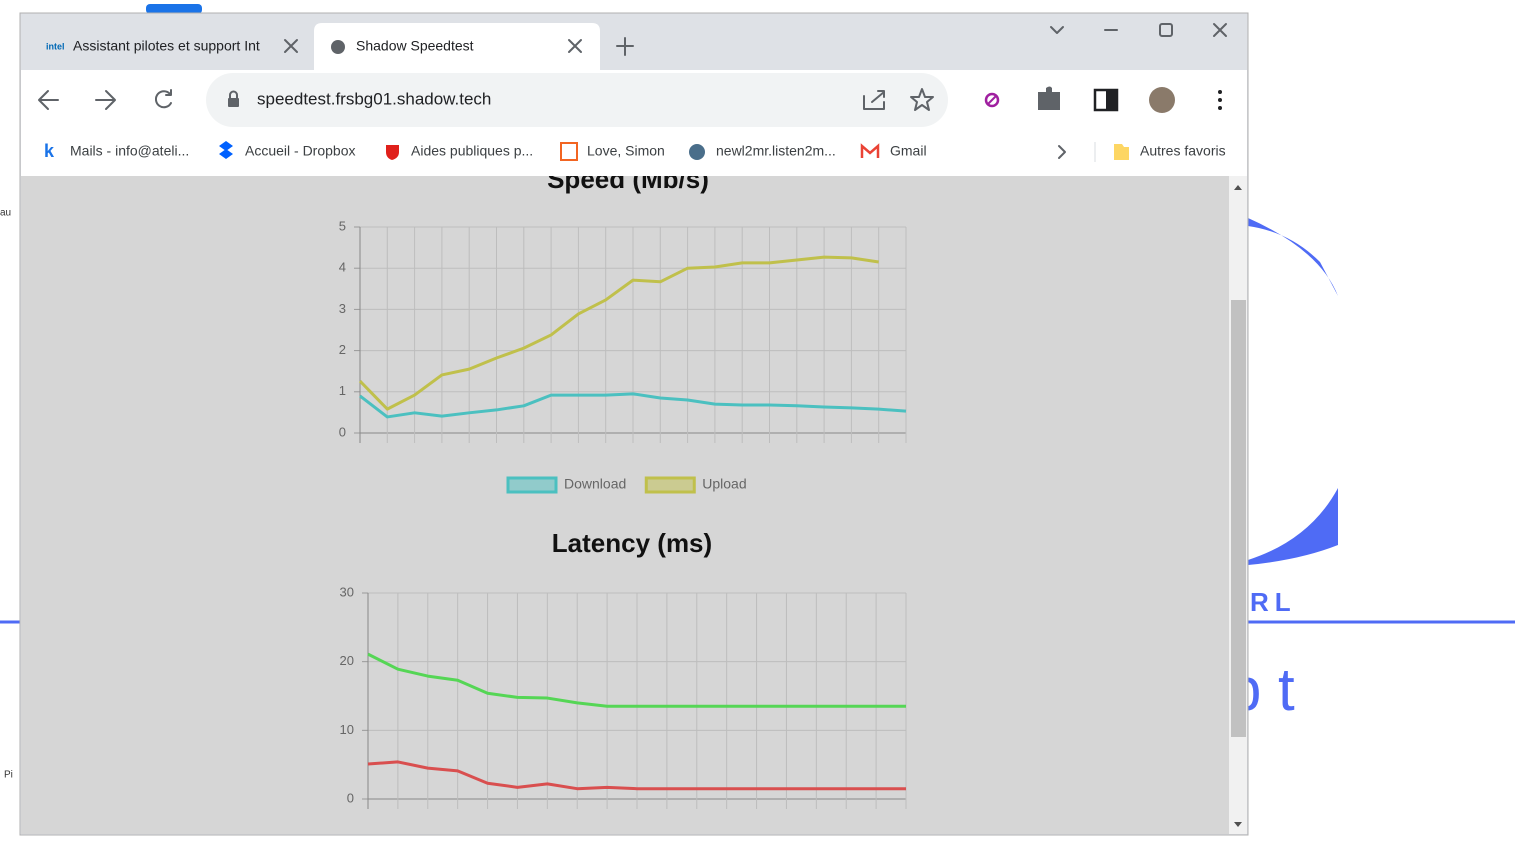 The image size is (1520, 860). What do you see at coordinates (342, 267) in the screenshot?
I see `y-tick-label: 4` at bounding box center [342, 267].